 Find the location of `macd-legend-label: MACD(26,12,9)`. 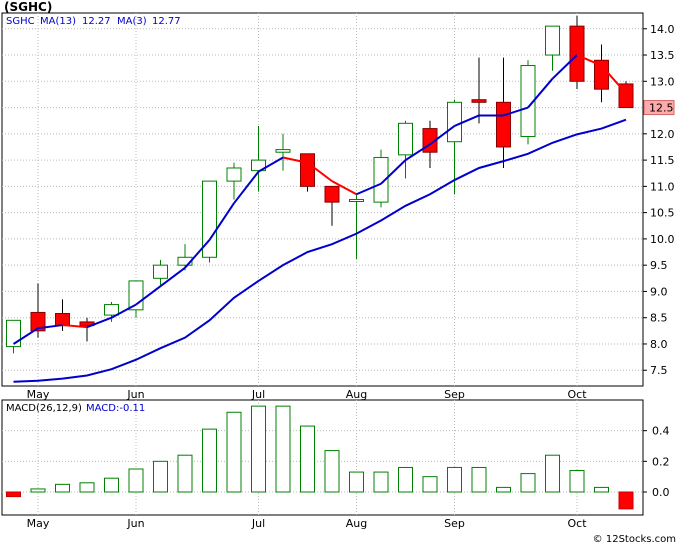

macd-legend-label: MACD(26,12,9) is located at coordinates (44, 408).